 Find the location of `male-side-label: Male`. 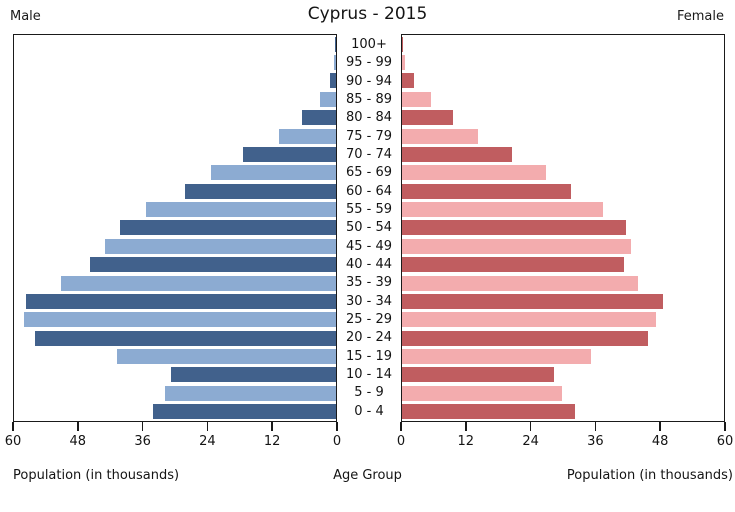

male-side-label: Male is located at coordinates (25, 16).